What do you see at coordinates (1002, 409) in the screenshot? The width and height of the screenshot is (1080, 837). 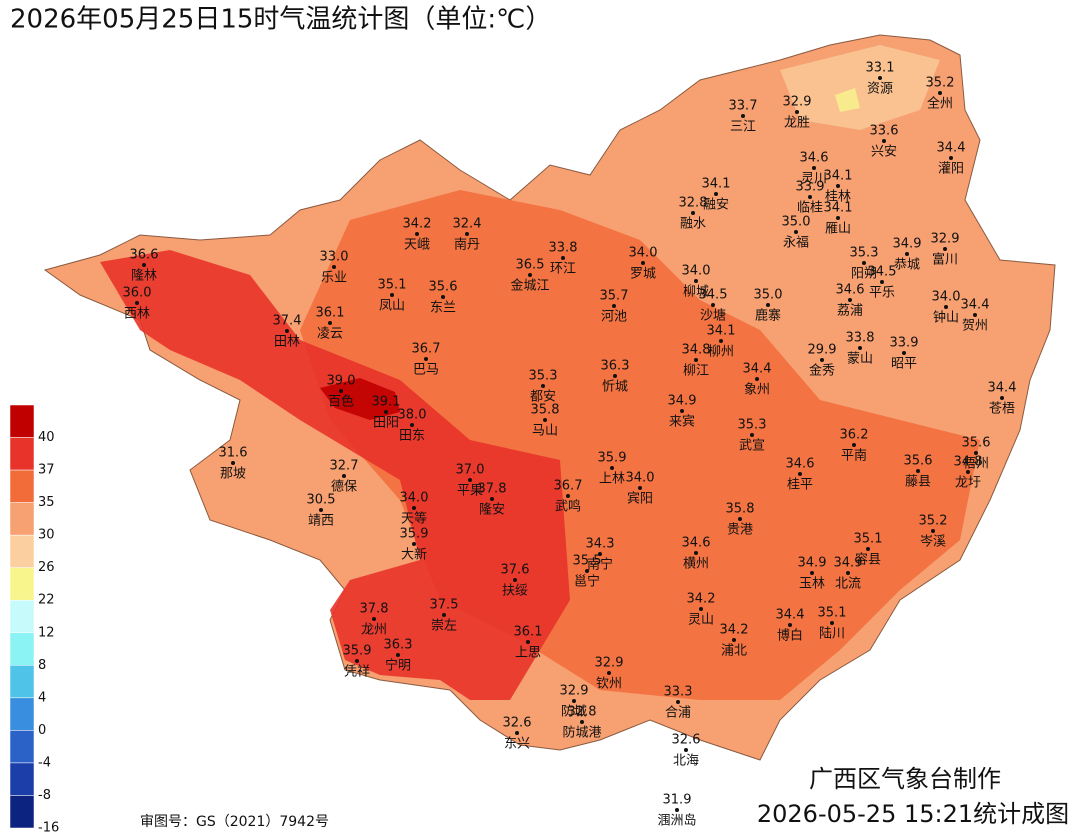 I see `station-name: 苍梧` at bounding box center [1002, 409].